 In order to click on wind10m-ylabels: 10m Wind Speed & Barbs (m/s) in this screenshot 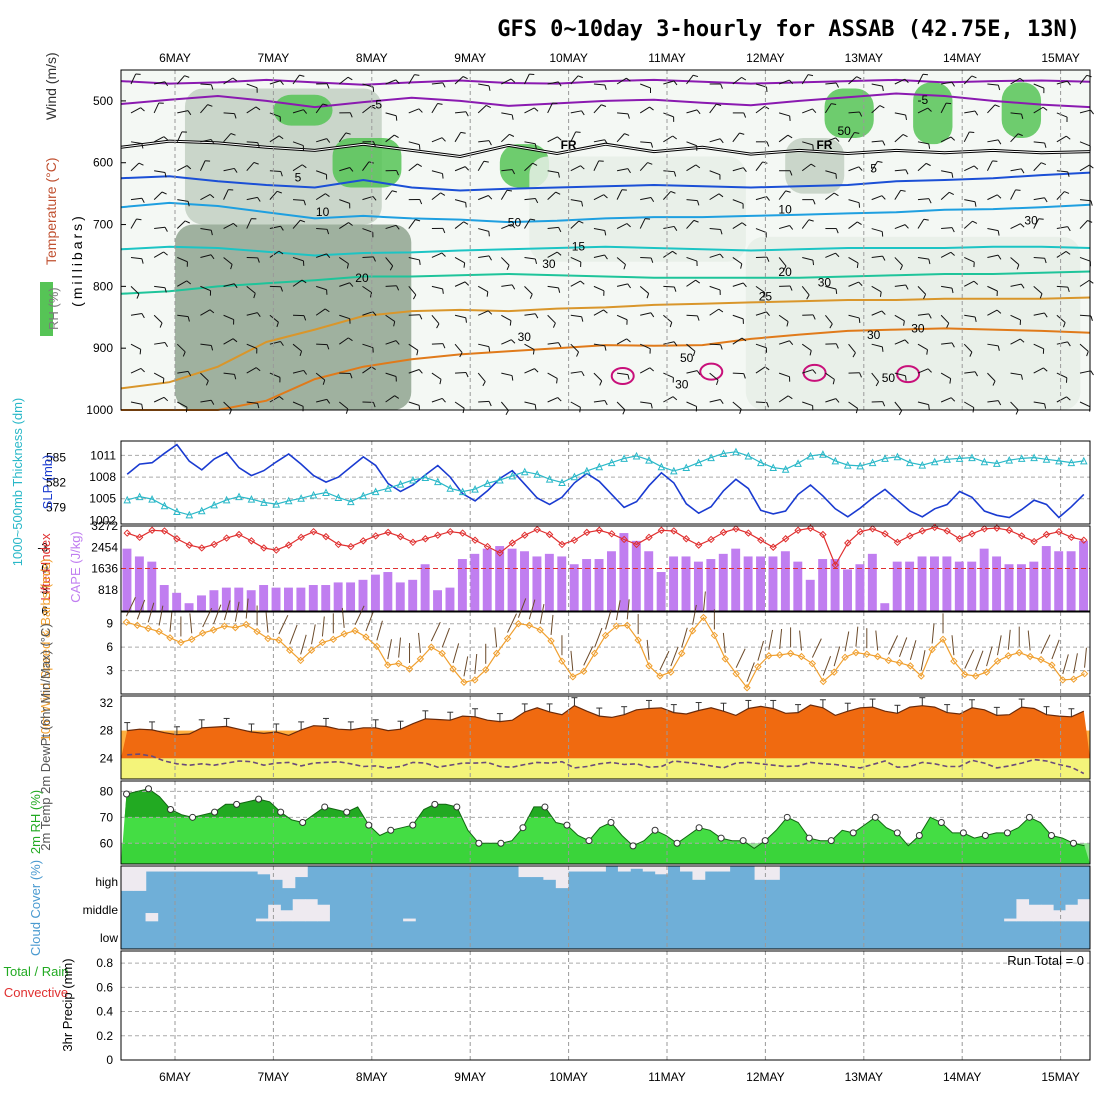, I will do `click(45, 650)`.